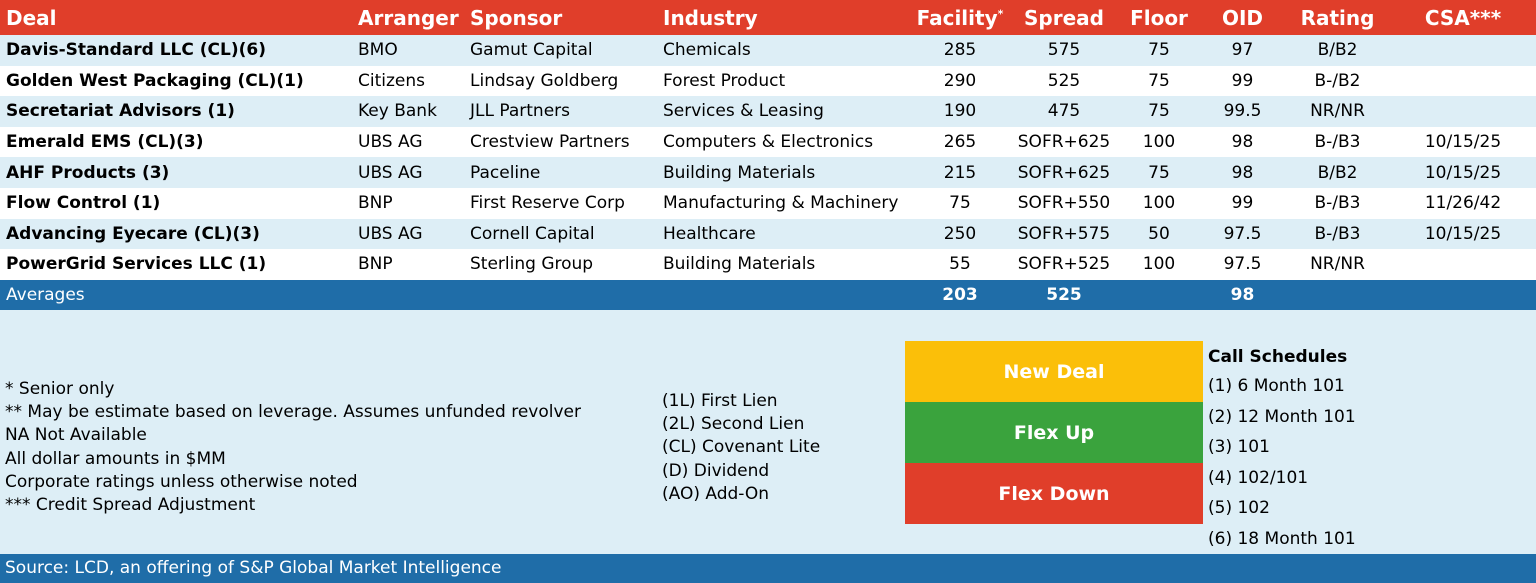 The image size is (1536, 583). Describe the element at coordinates (1242, 50) in the screenshot. I see `oid-cell: 97` at that location.